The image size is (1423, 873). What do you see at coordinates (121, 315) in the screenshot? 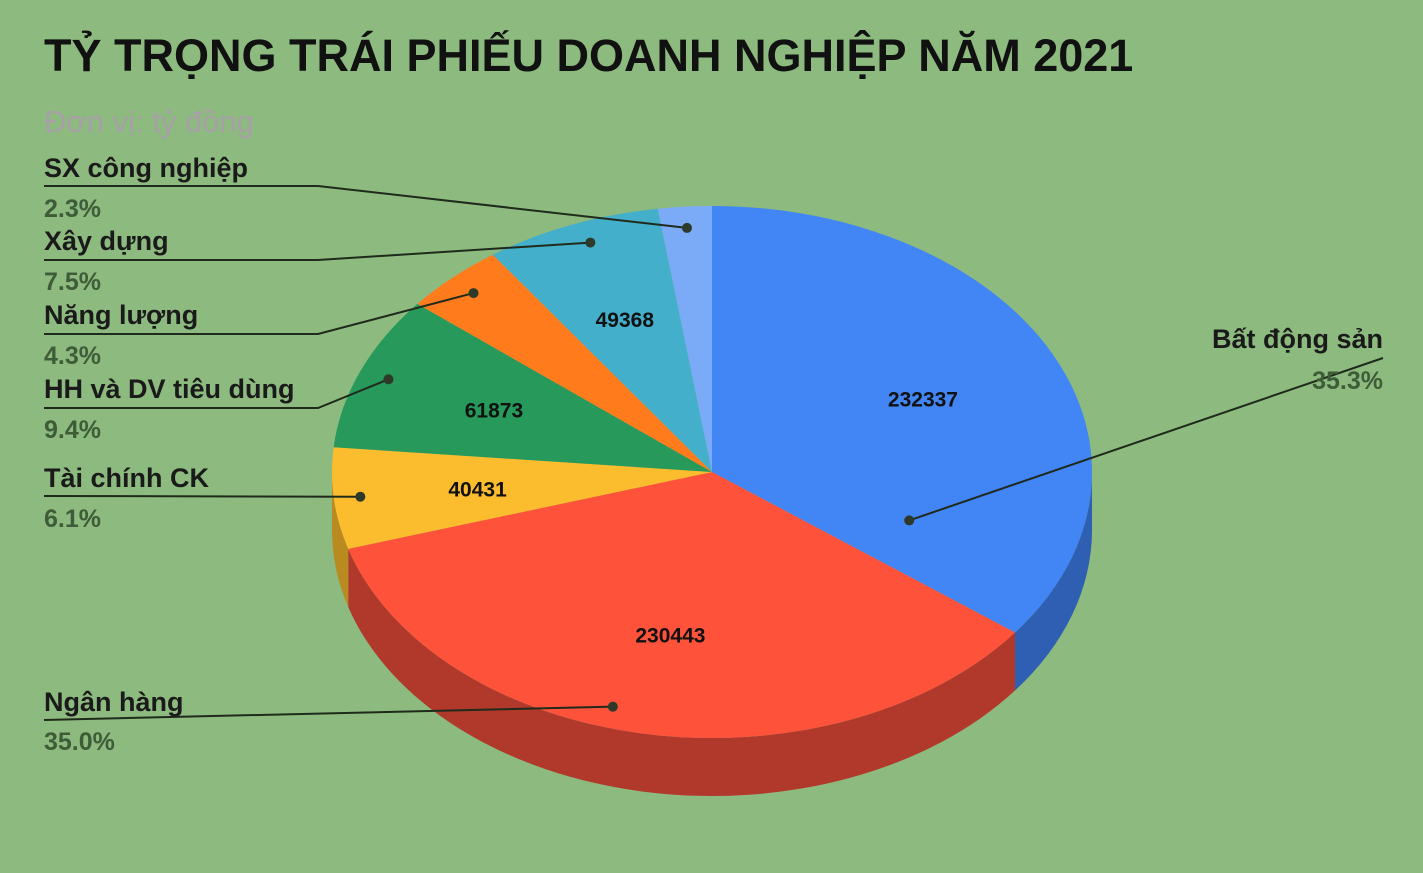
I see `slice-label-nang-luong: Năng lượng` at bounding box center [121, 315].